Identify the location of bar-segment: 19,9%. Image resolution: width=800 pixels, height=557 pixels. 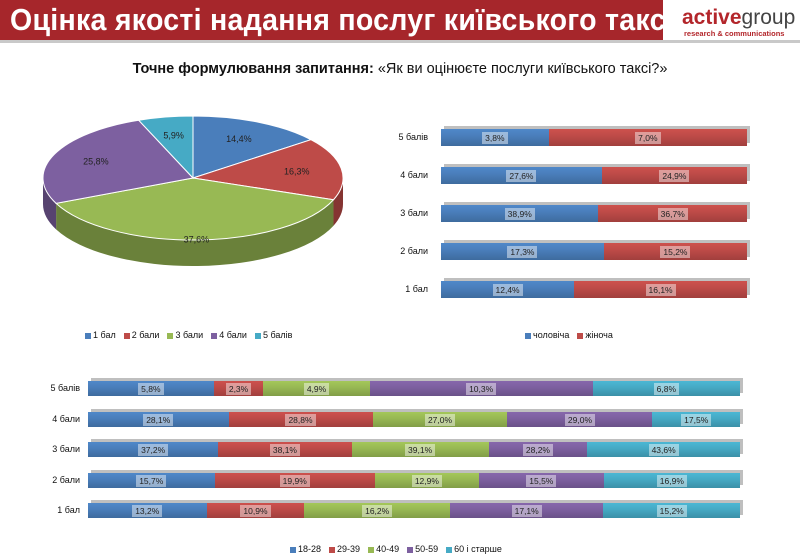
(294, 480).